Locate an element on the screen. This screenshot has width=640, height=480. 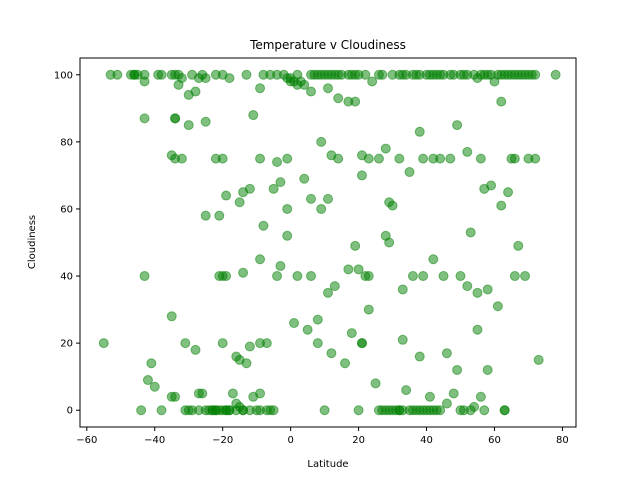
x-tick-label: 60 is located at coordinates (494, 440).